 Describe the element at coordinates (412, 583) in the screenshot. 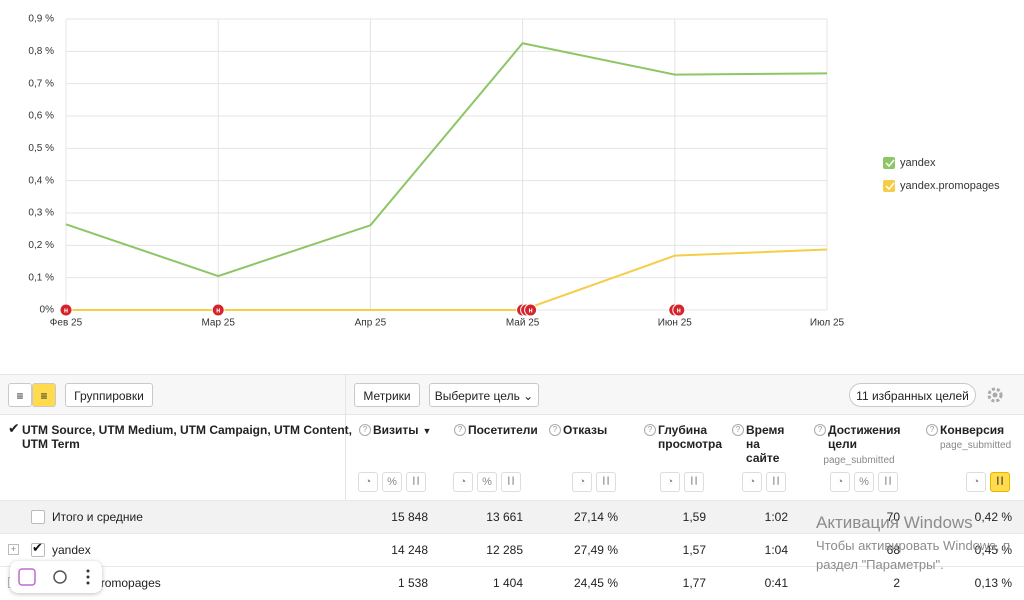

I see `cell-value: 1 538` at that location.